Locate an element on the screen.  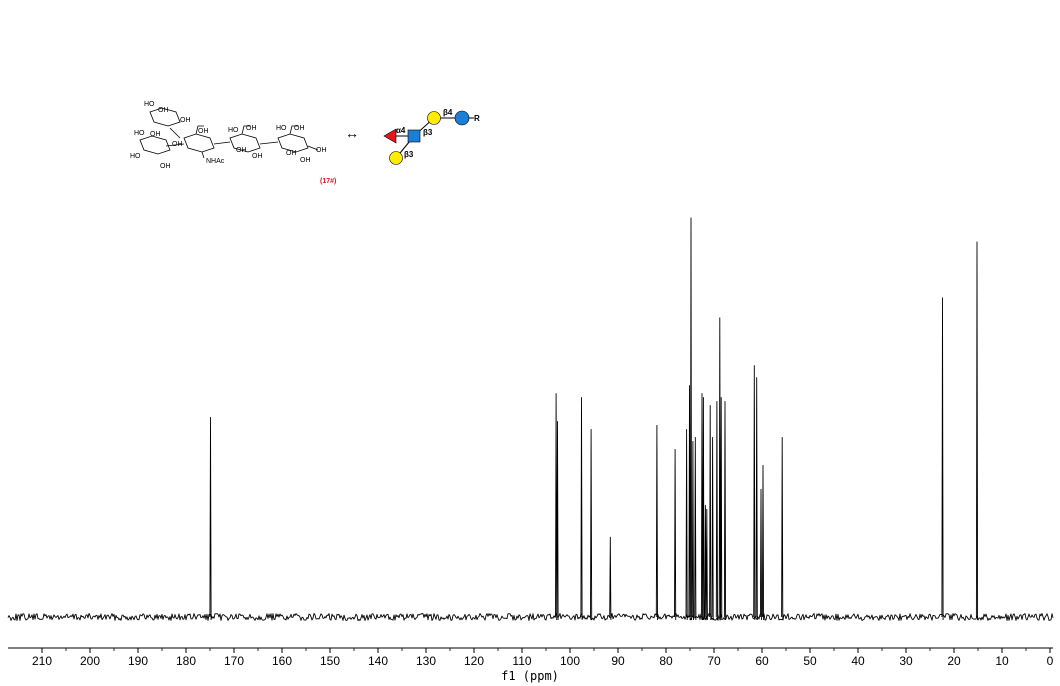
x-tick-label: 170 is located at coordinates (234, 661).